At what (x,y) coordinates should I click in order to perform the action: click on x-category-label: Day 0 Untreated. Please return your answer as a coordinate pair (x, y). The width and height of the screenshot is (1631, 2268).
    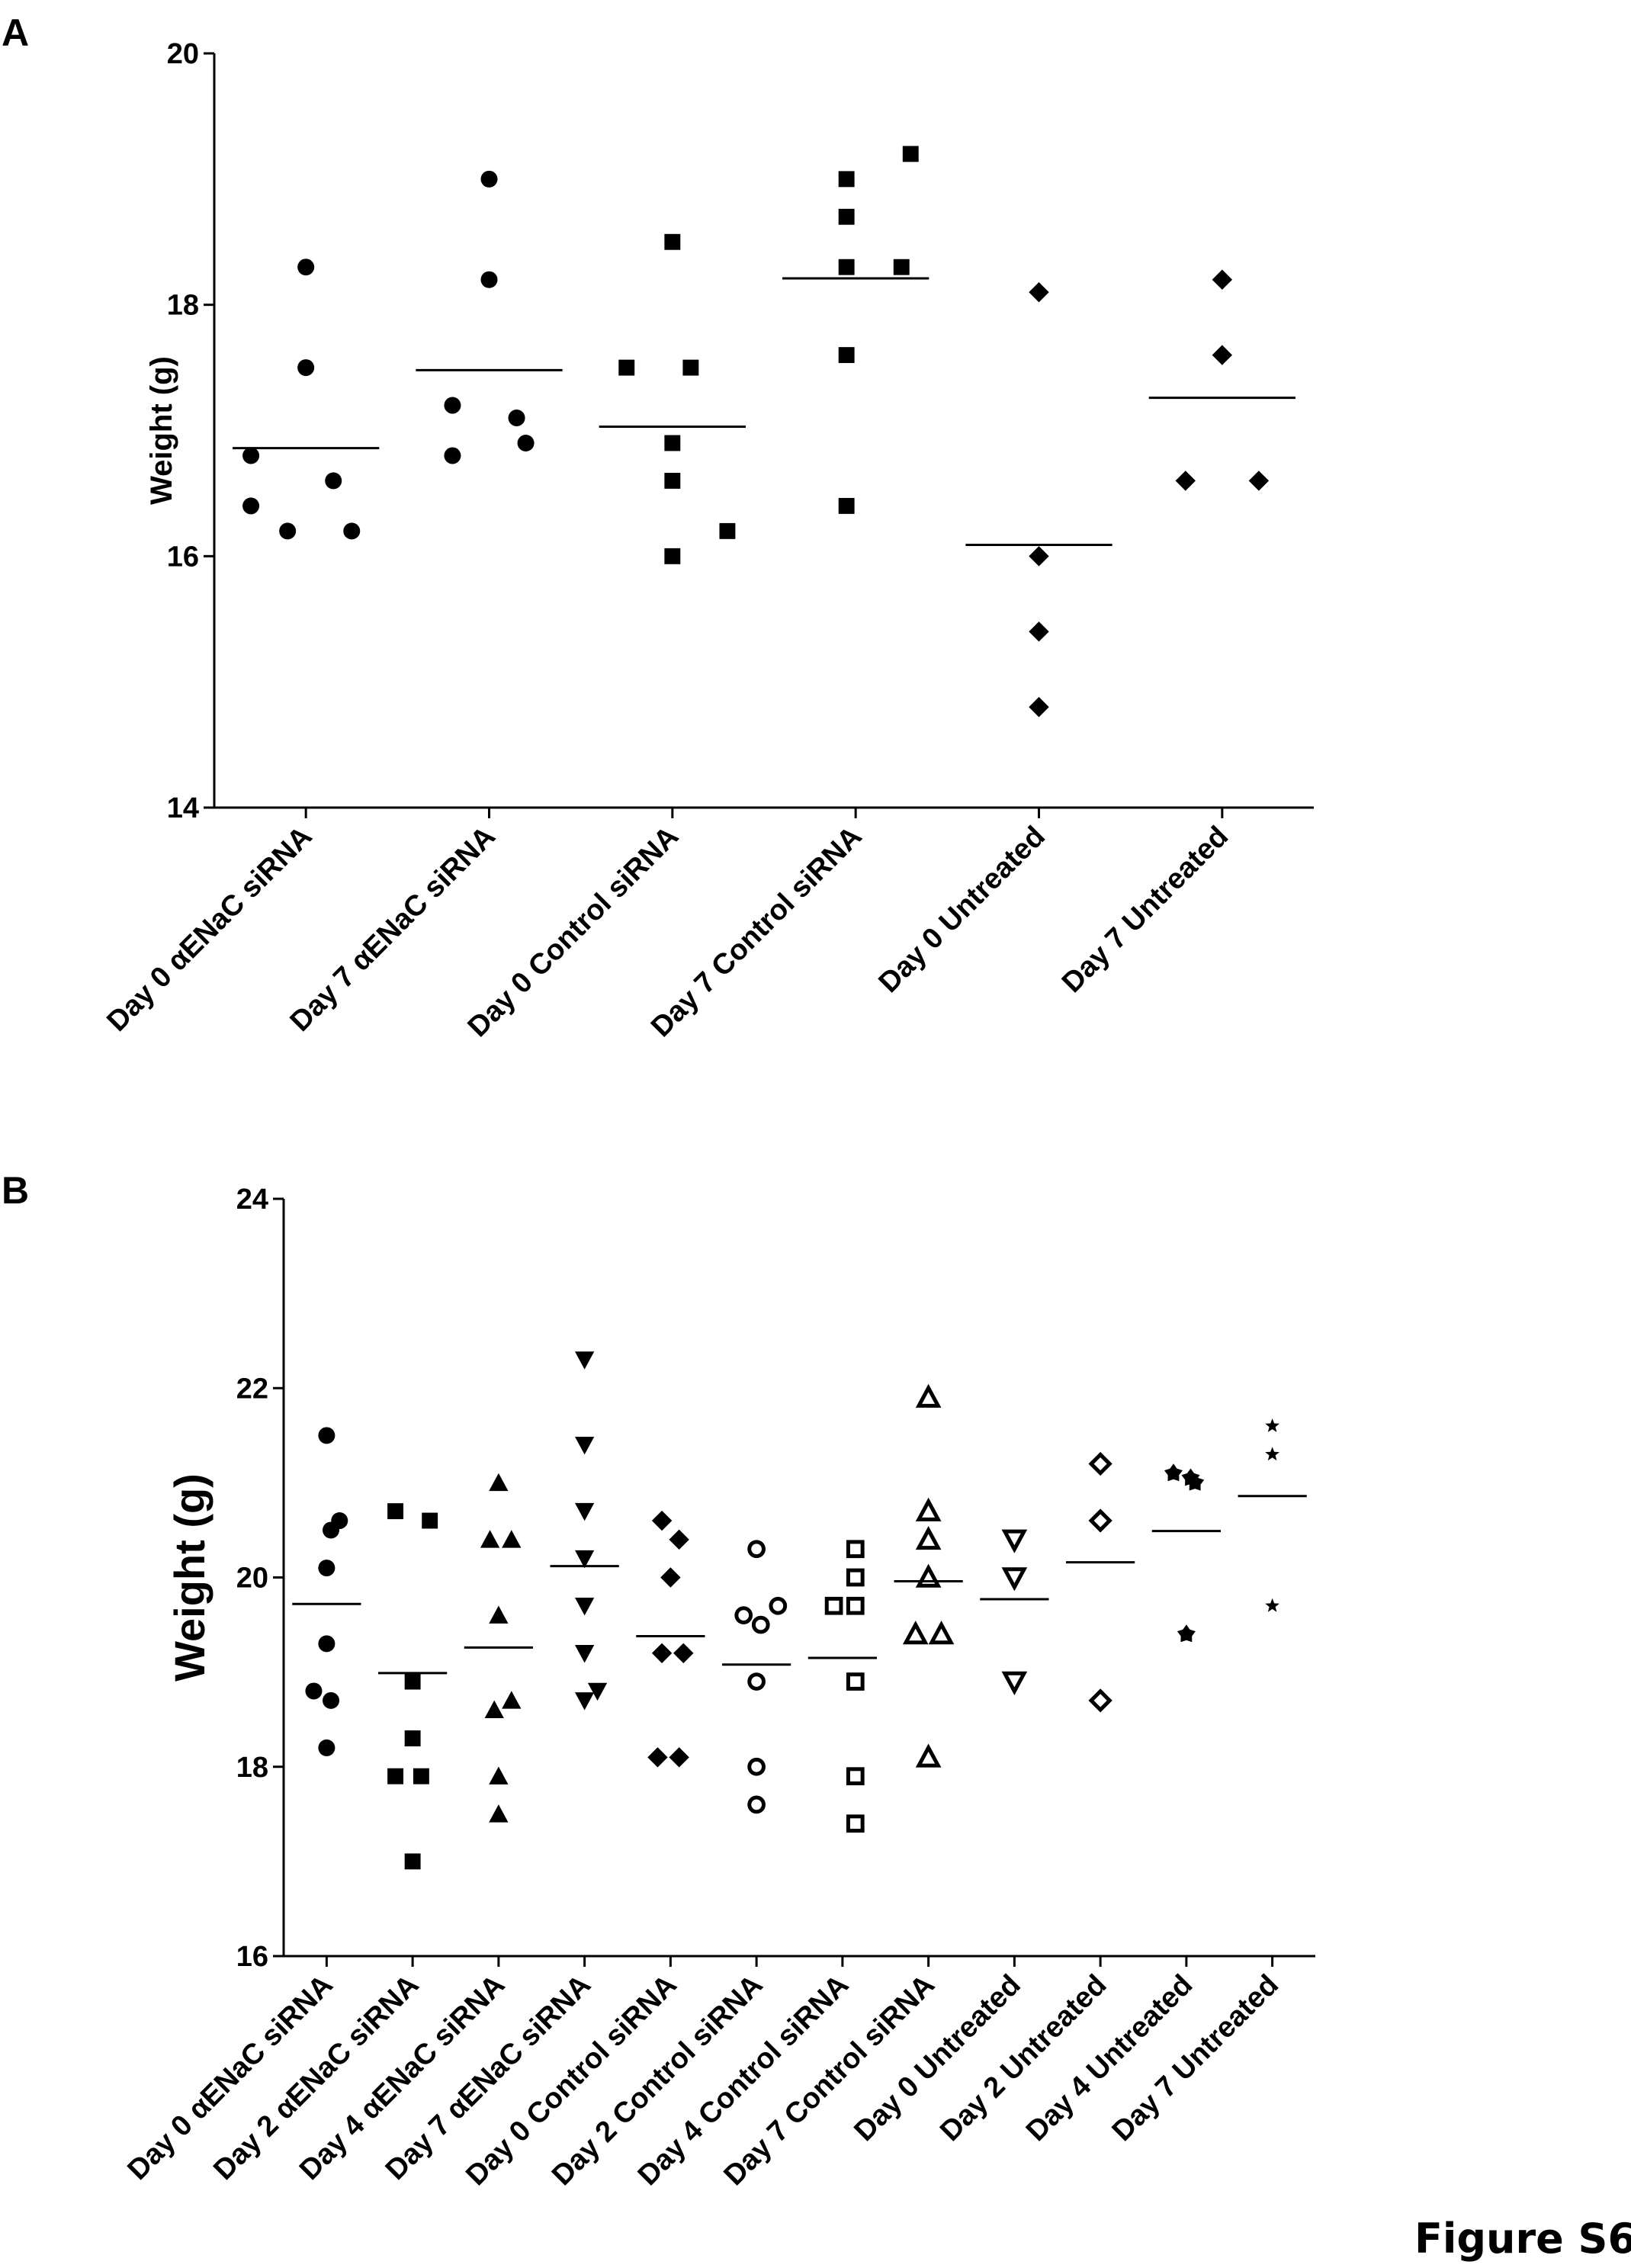
    Looking at the image, I should click on (962, 910).